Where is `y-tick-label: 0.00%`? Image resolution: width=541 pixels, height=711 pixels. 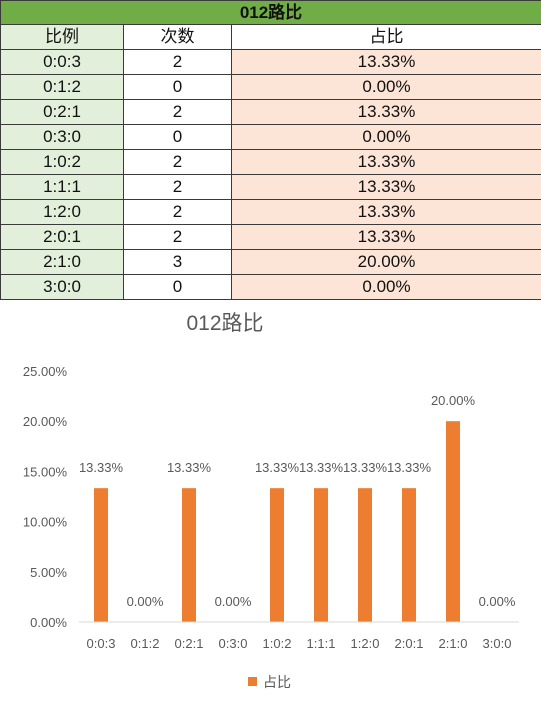
y-tick-label: 0.00% is located at coordinates (48, 622).